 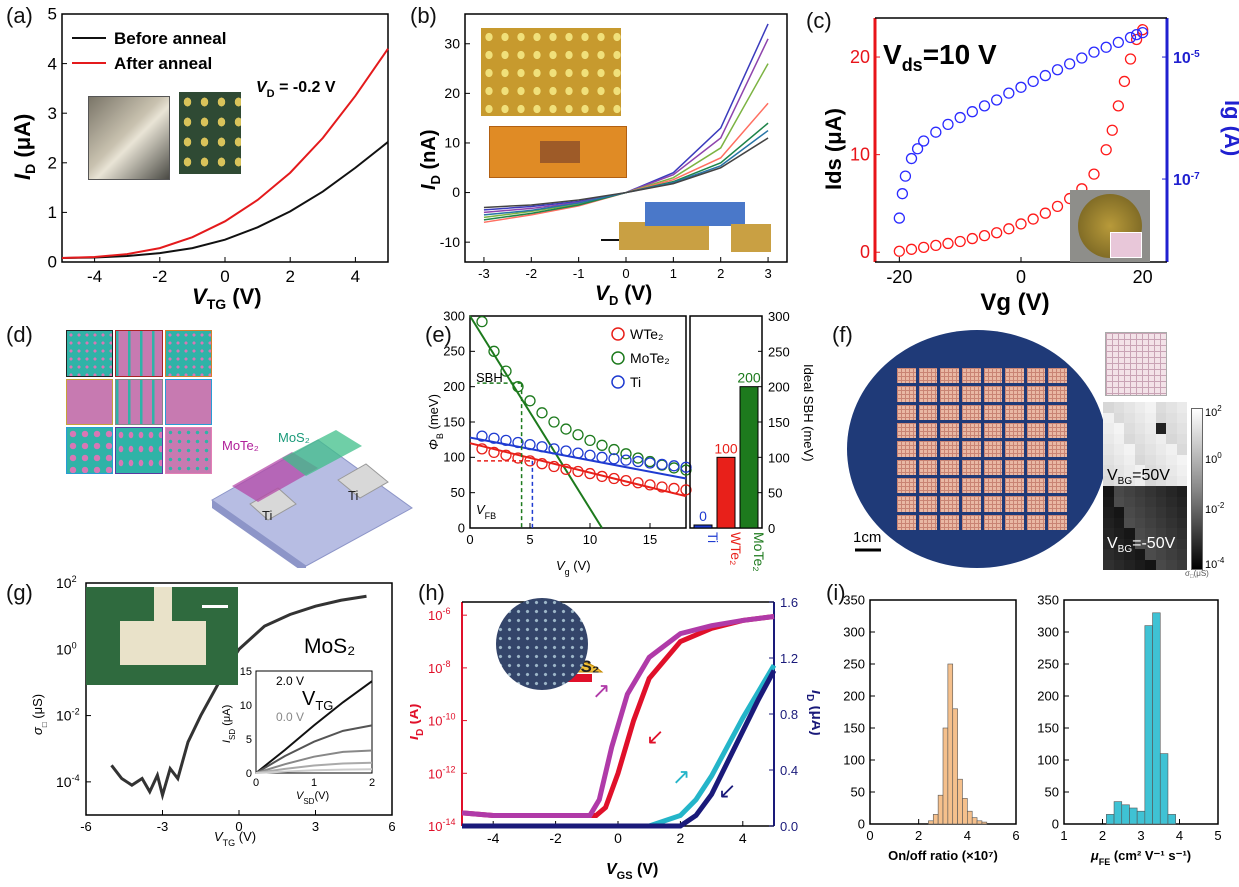 What do you see at coordinates (24, 147) in the screenshot?
I see `y-axis-label: ID (μA)` at bounding box center [24, 147].